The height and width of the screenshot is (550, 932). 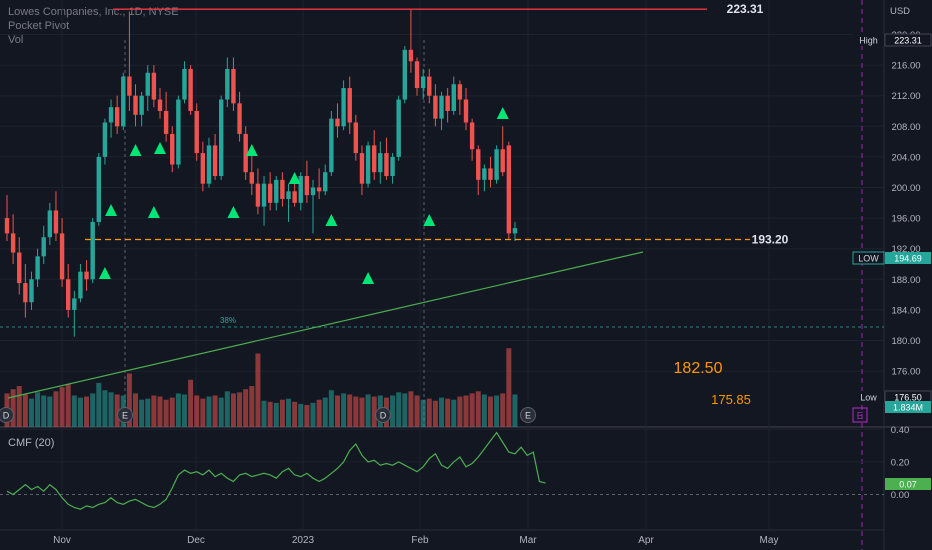 I want to click on price-badge-value: 176.50, so click(x=908, y=398).